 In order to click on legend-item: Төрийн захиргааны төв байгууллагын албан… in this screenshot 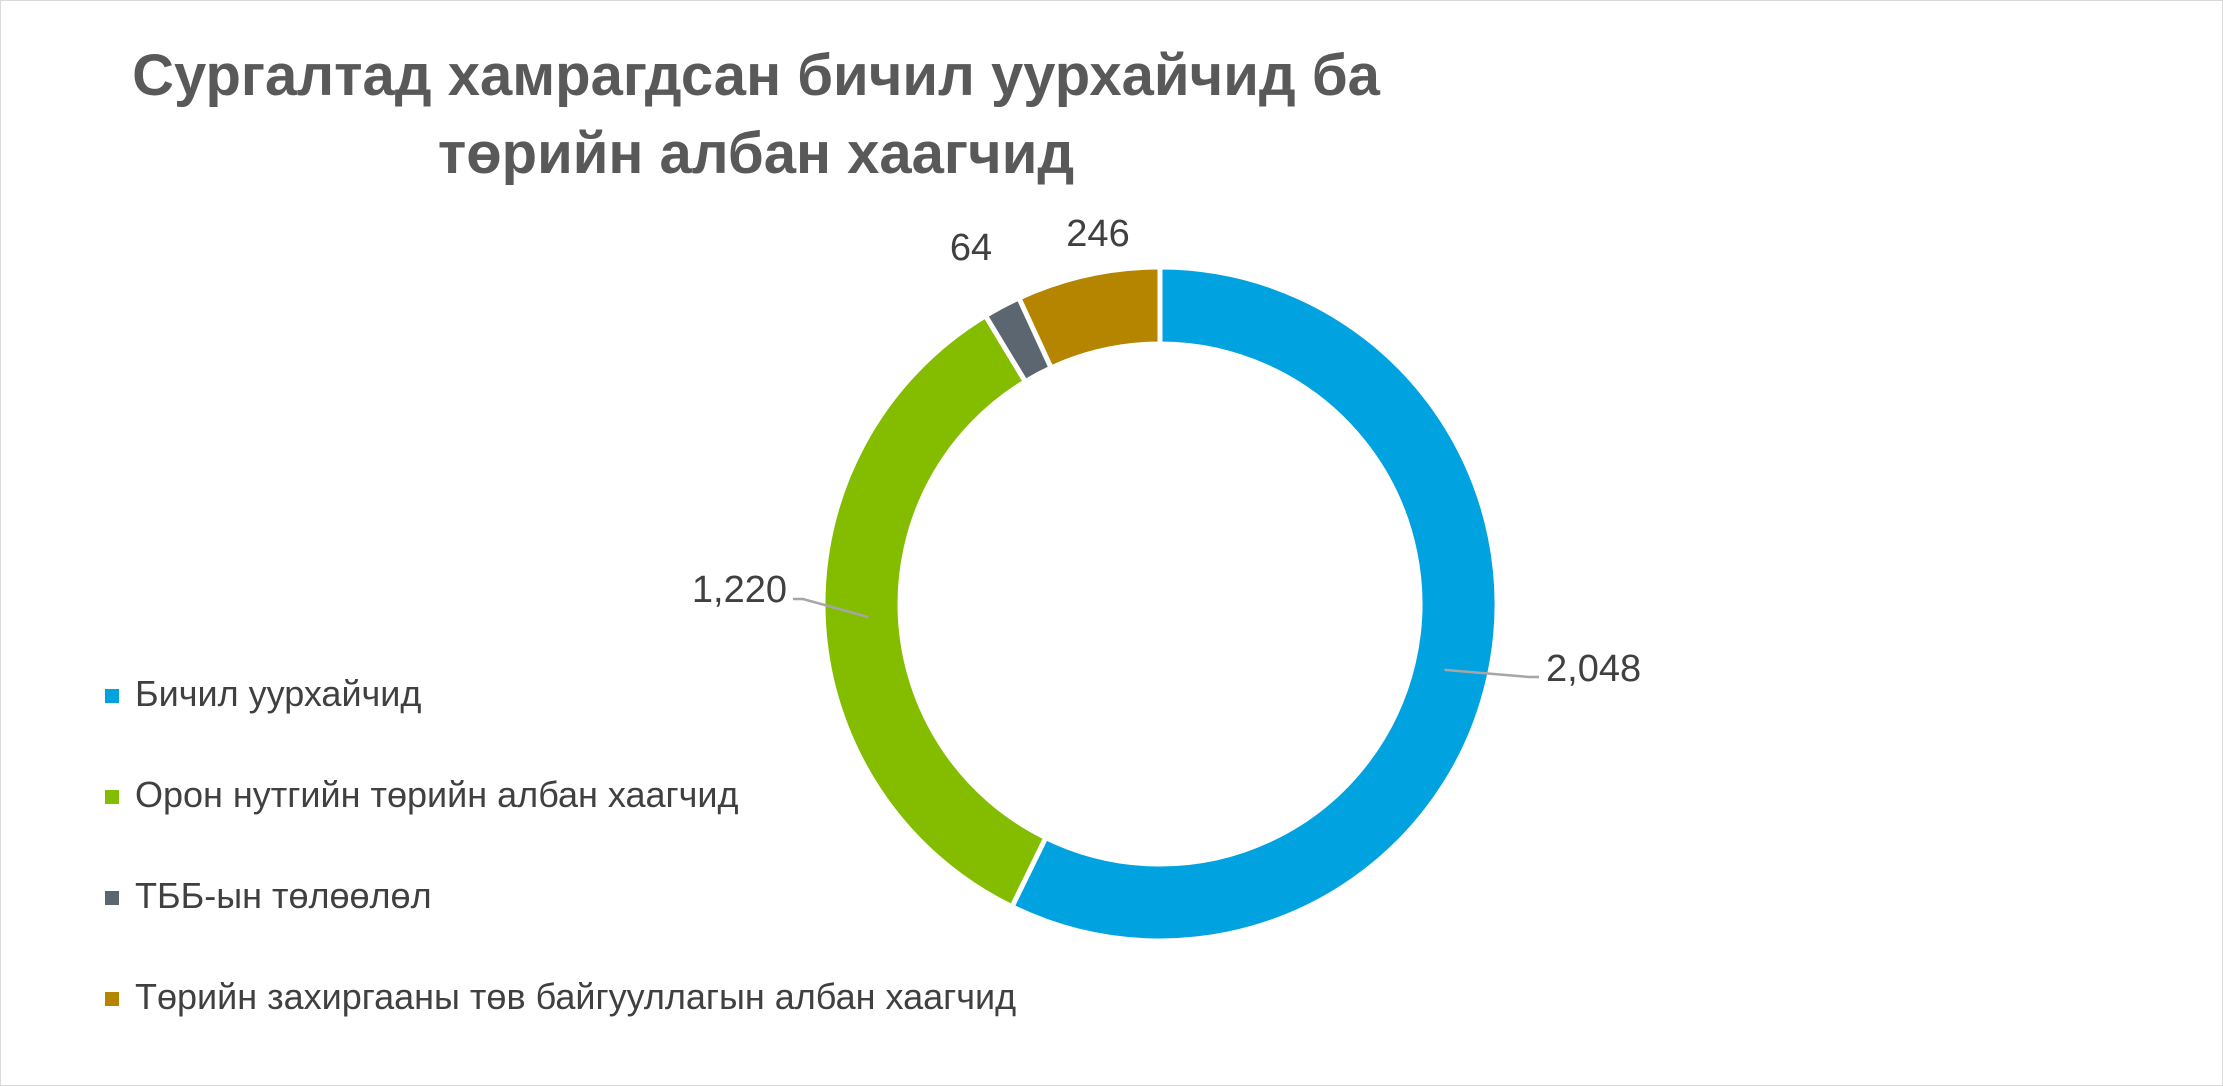, I will do `click(570, 997)`.